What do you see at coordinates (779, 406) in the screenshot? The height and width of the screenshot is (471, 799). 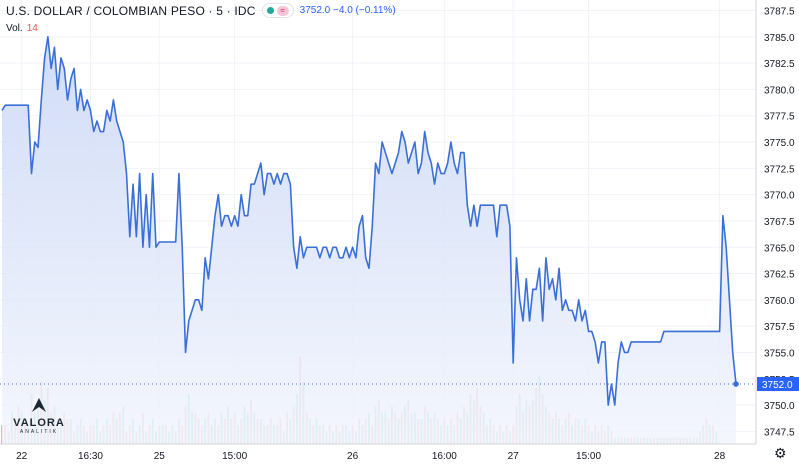 I see `y-tick-label: 3750.0` at bounding box center [779, 406].